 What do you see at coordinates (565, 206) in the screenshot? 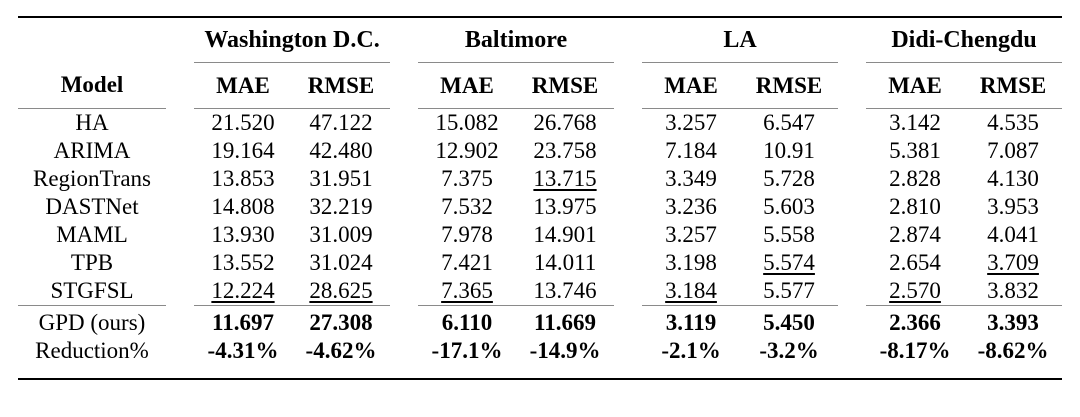
I see `rmse-value: 13.975` at bounding box center [565, 206].